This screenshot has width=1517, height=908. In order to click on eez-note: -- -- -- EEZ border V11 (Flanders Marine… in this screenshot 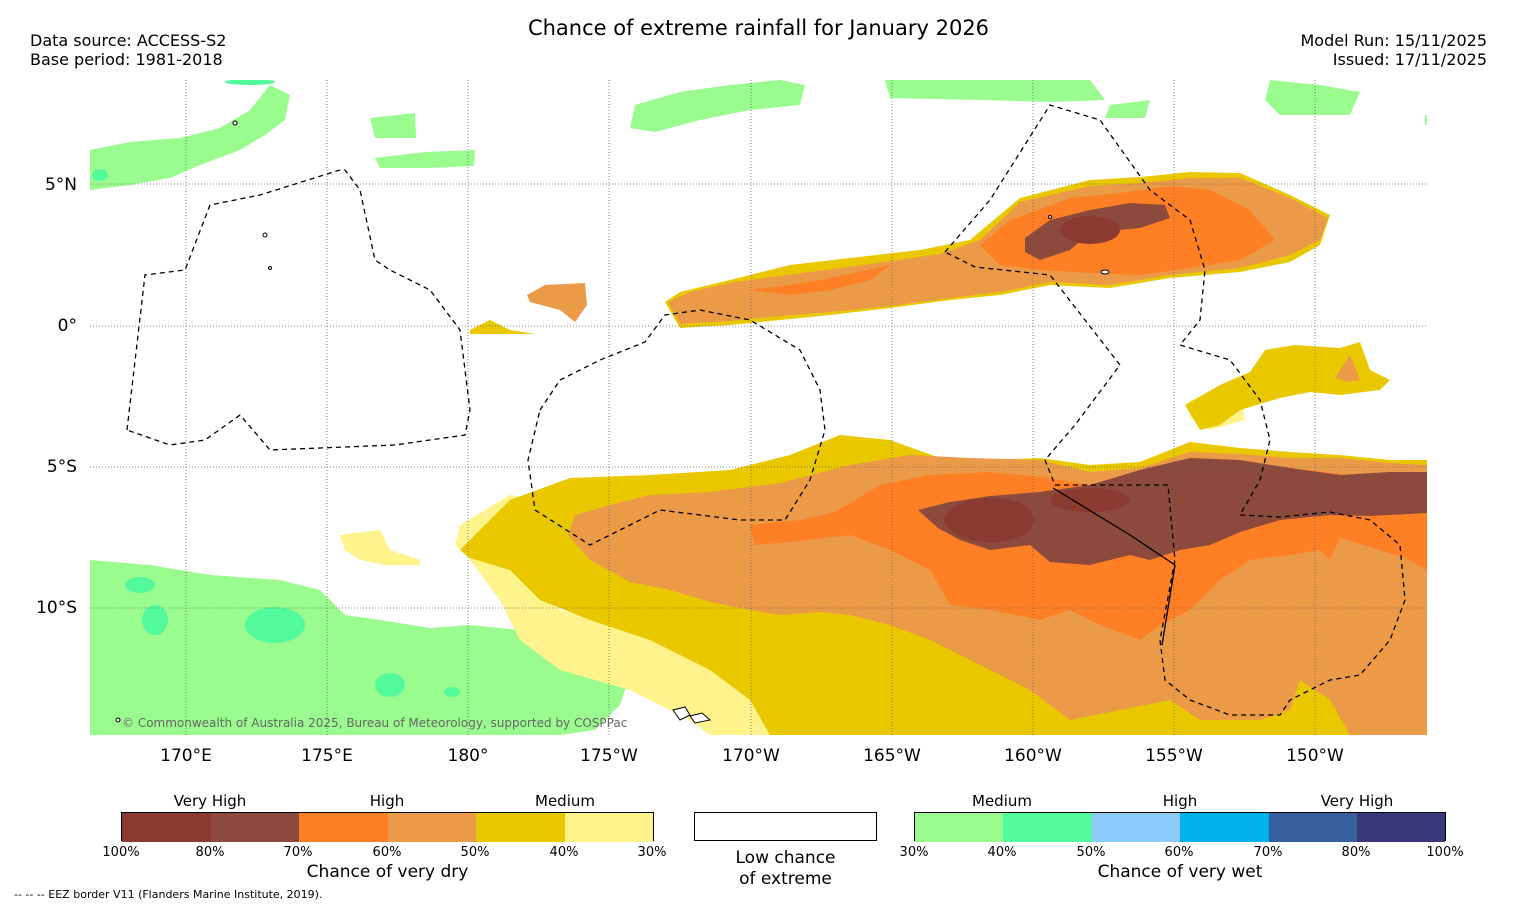, I will do `click(168, 894)`.